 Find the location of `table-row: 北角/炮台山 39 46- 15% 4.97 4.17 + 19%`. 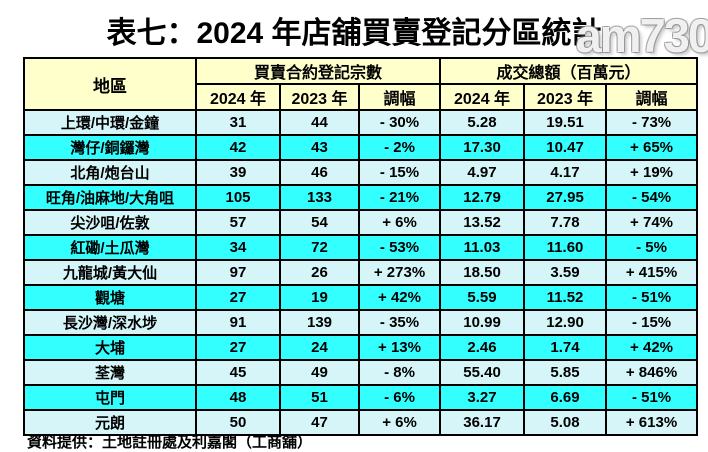

table-row: 北角/炮台山 39 46- 15% 4.97 4.17 + 19% is located at coordinates (361, 172).